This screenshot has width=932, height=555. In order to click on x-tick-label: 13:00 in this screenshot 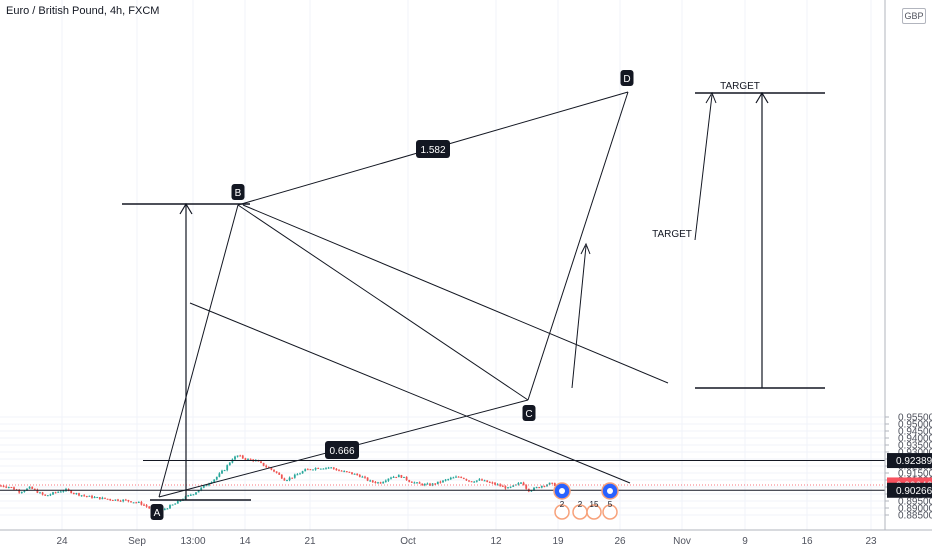, I will do `click(192, 541)`.